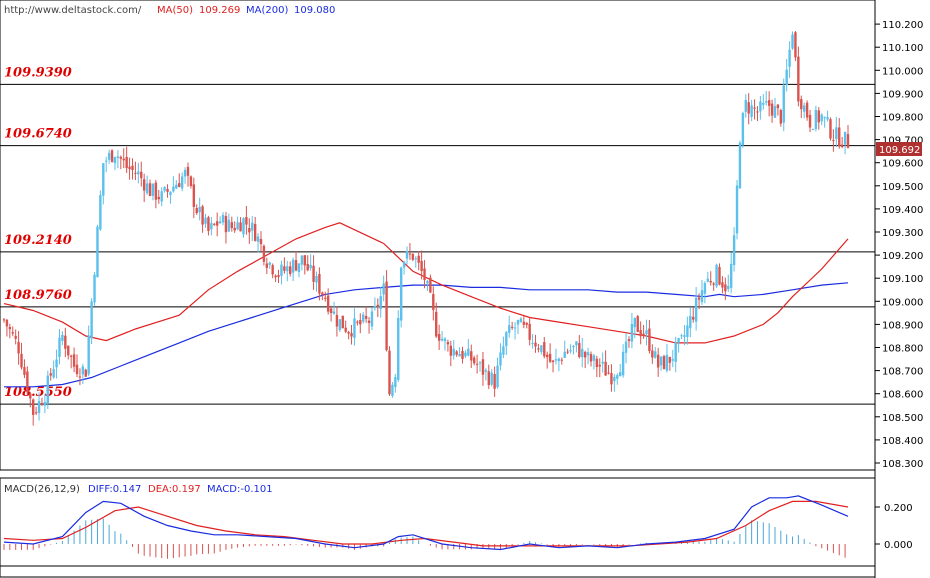 Image resolution: width=930 pixels, height=578 pixels. Describe the element at coordinates (902, 118) in the screenshot. I see `y-tick-label: 109.800` at that location.